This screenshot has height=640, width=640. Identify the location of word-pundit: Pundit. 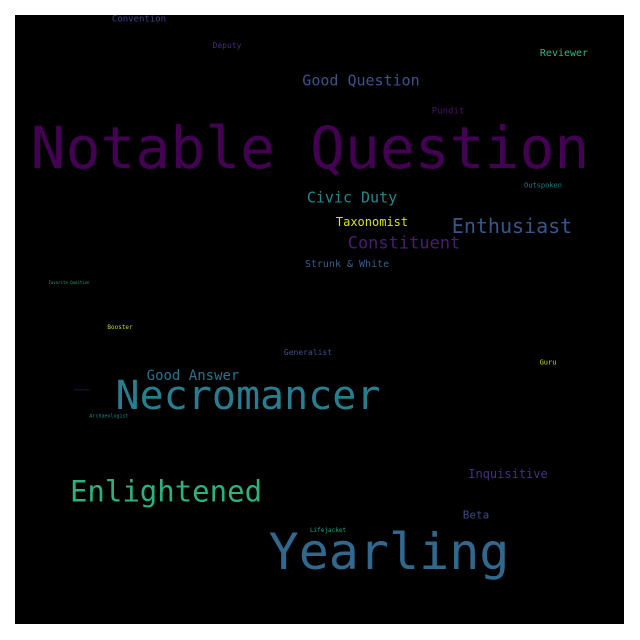
(448, 111).